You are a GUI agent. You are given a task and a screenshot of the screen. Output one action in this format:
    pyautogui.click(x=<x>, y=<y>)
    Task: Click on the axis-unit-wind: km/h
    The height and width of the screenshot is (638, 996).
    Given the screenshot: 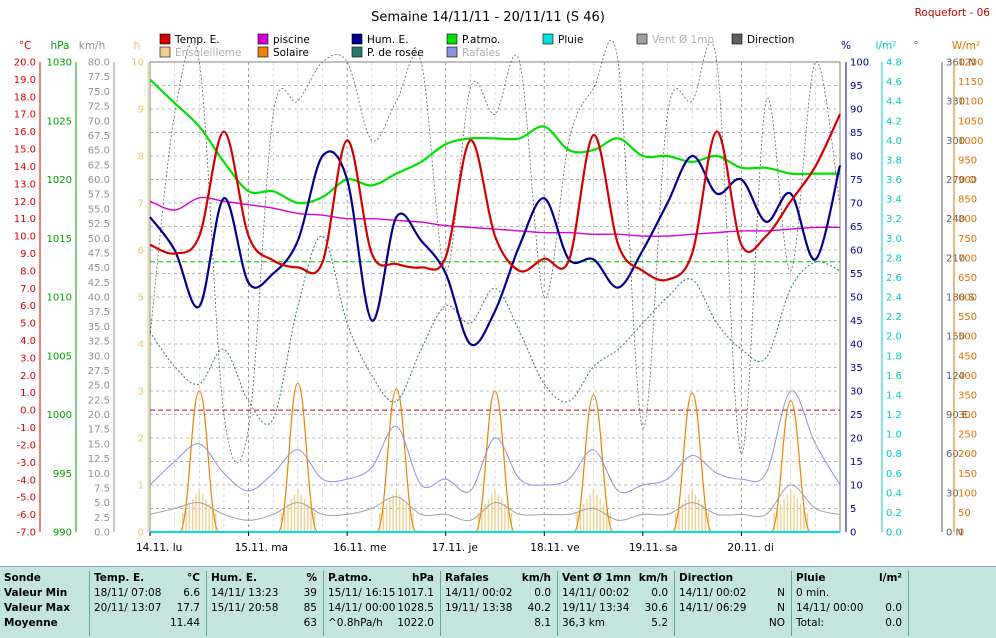 What is the action you would take?
    pyautogui.click(x=92, y=46)
    